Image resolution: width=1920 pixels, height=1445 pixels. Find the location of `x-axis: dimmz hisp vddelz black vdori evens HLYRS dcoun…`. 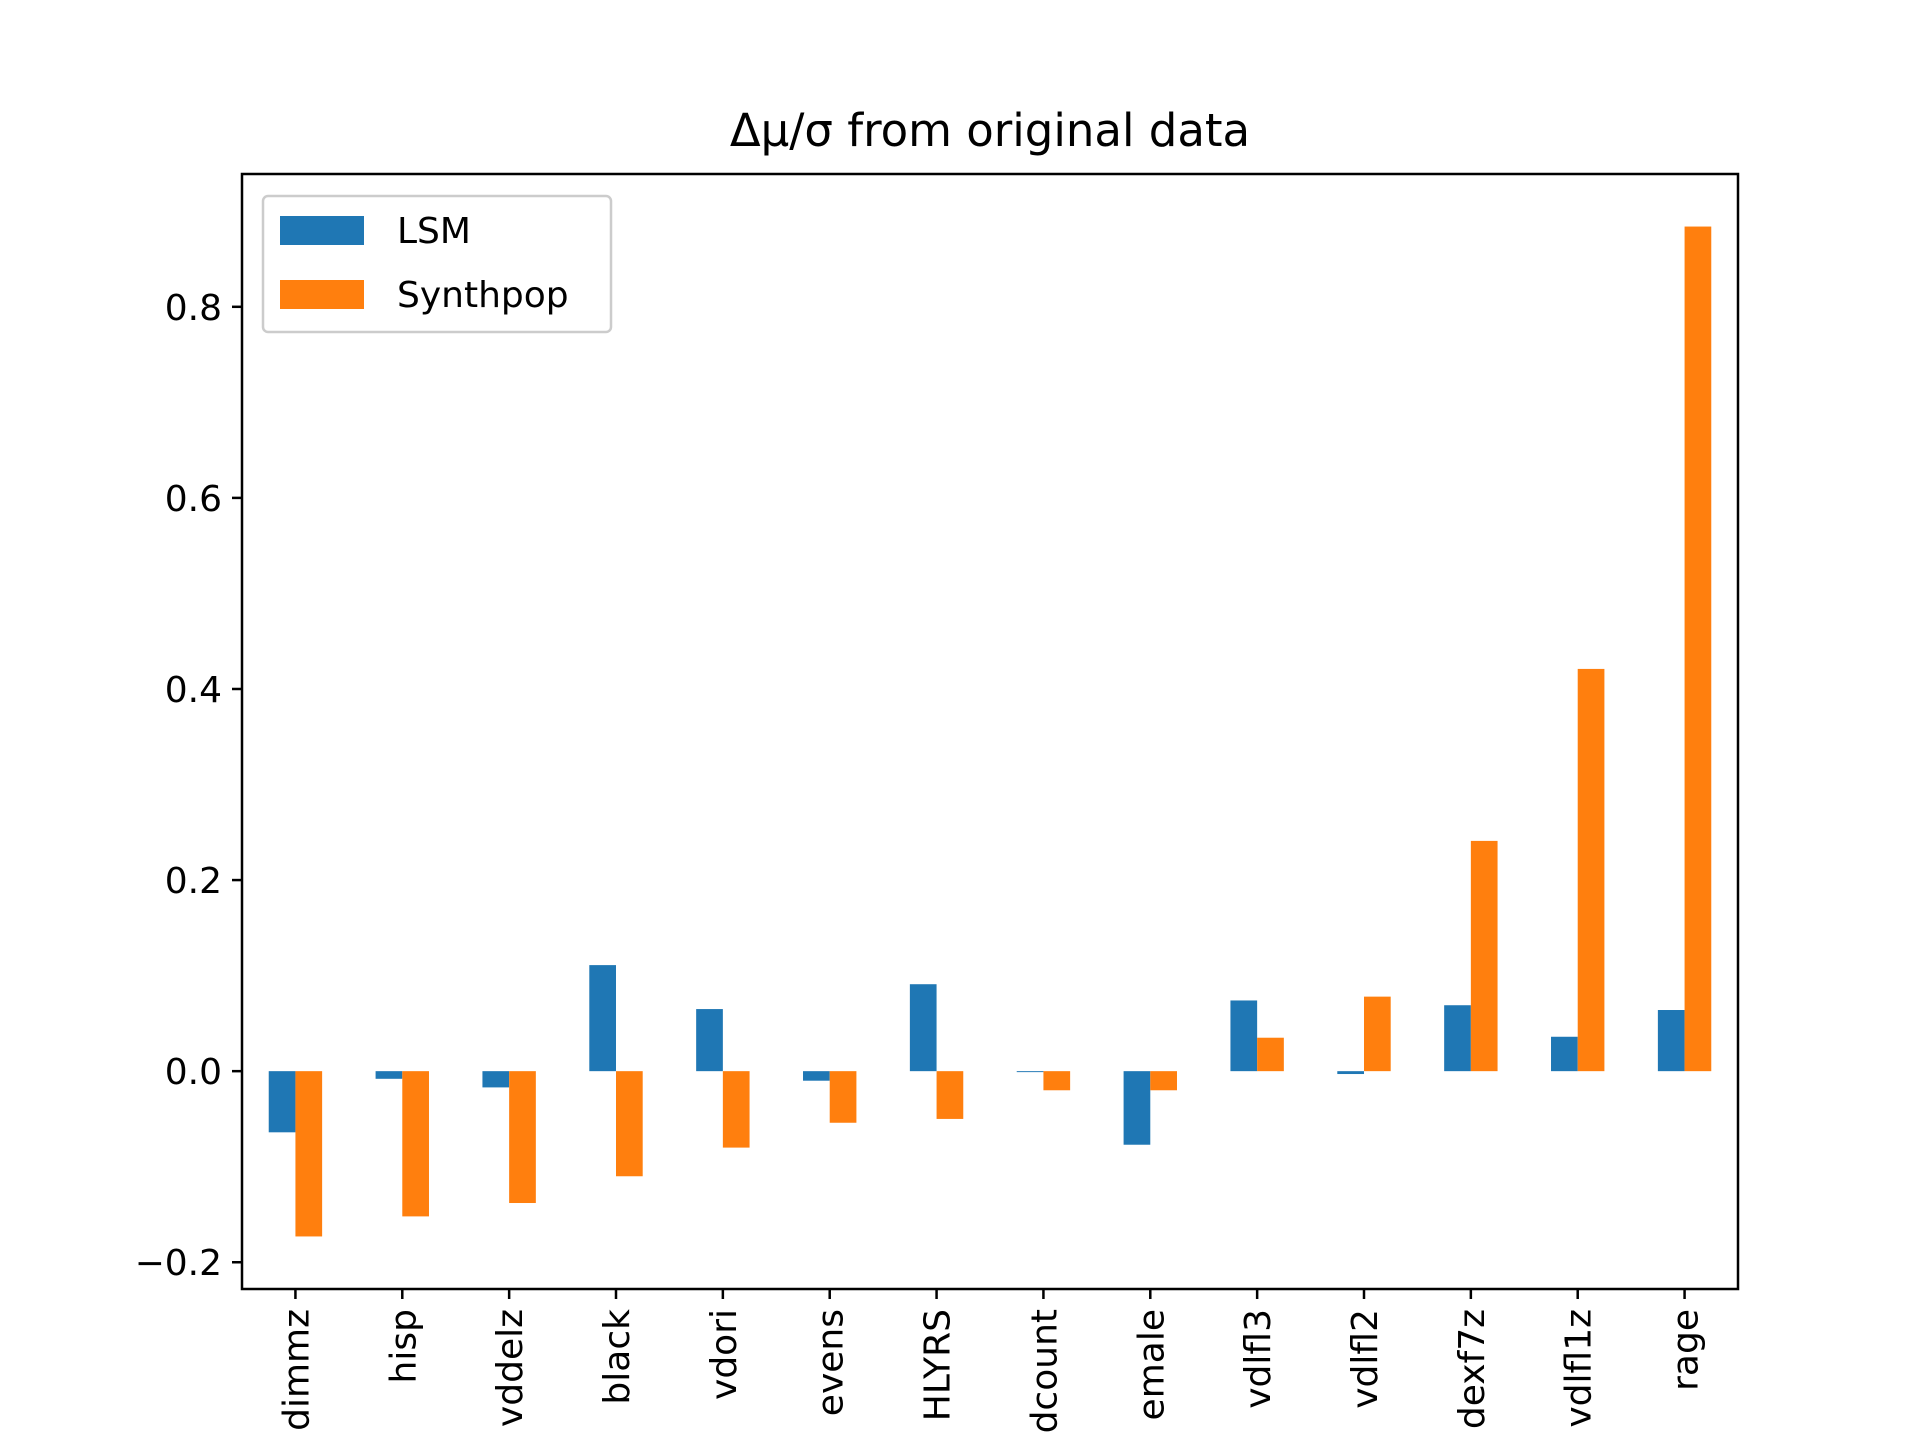

x-axis: dimmz hisp vddelz black vdori evens HLYRS dcoun… is located at coordinates (991, 1361).